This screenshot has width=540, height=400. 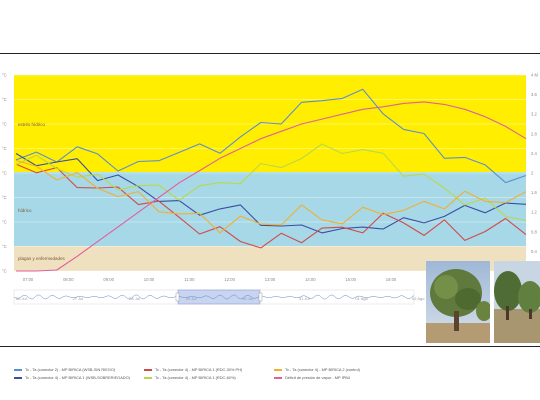 What do you see at coordinates (534, 153) in the screenshot?
I see `y-tick-right: 2.4` at bounding box center [534, 153].